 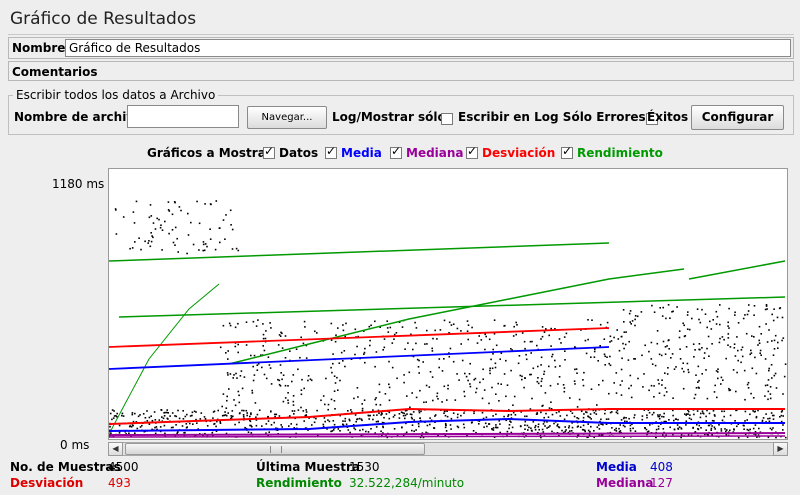 What do you see at coordinates (183, 116) in the screenshot?
I see `filename-input` at bounding box center [183, 116].